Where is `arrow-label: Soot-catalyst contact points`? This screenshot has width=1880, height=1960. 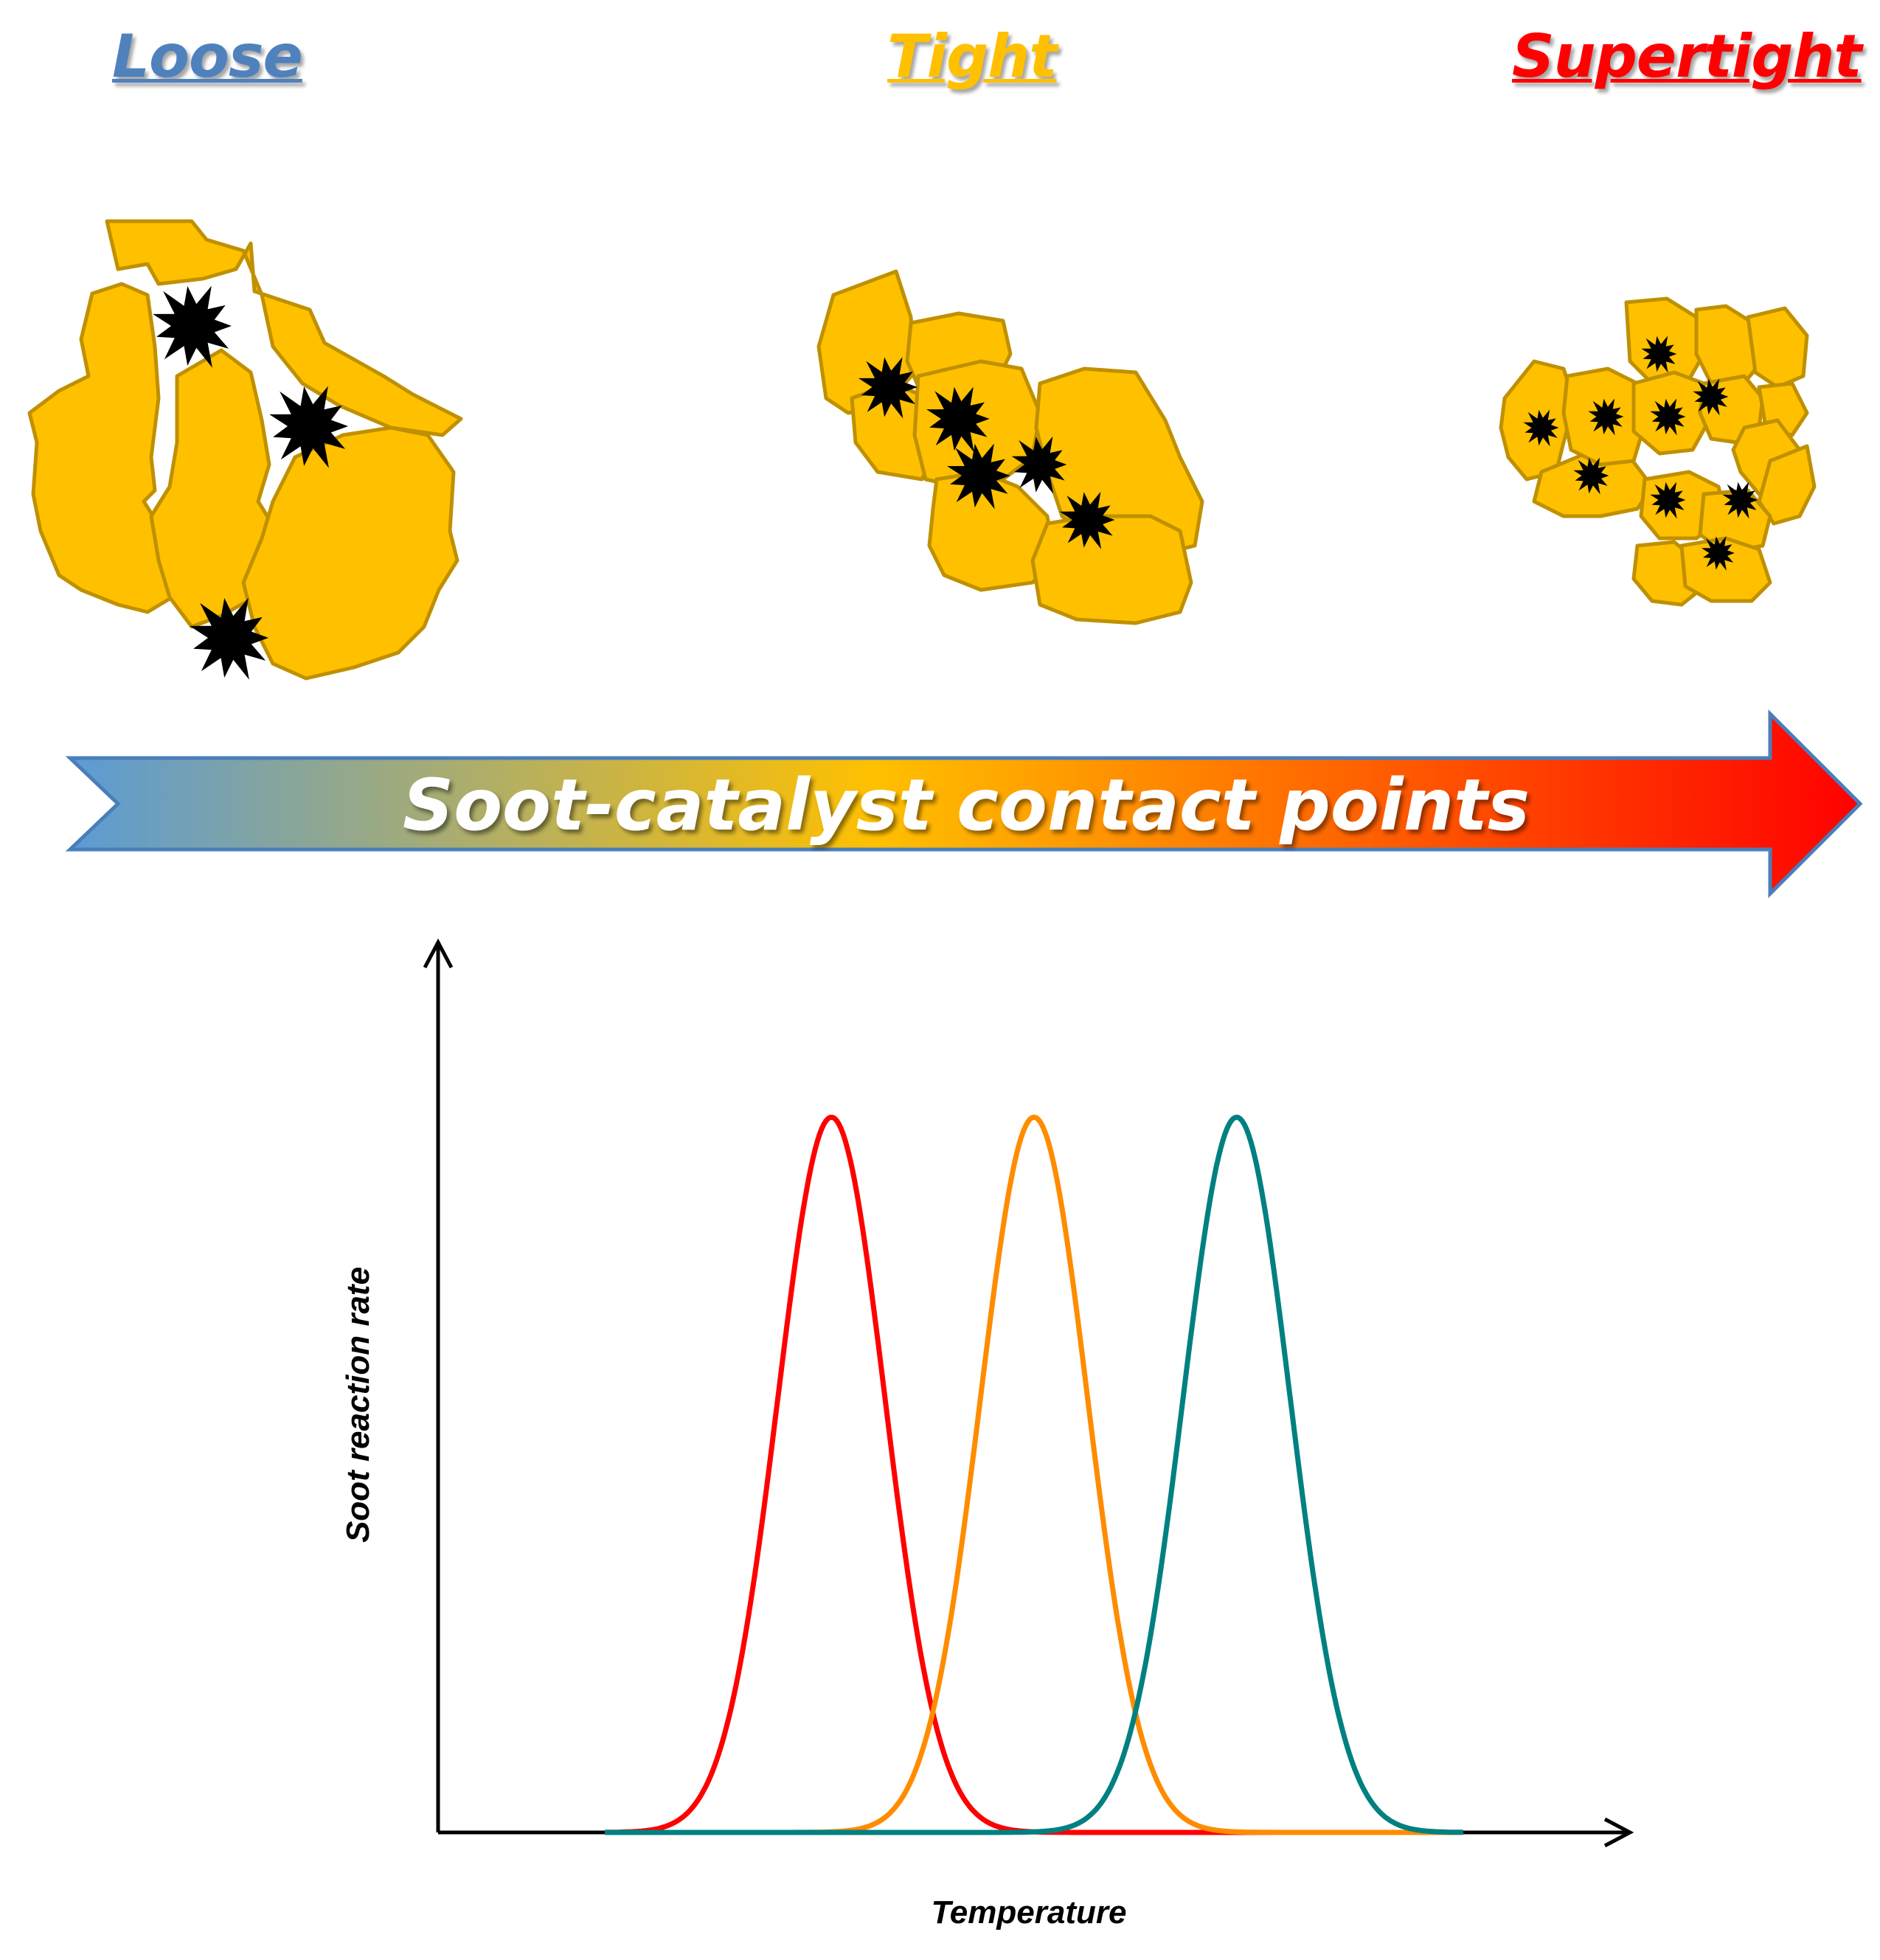
arrow-label: Soot-catalyst contact points is located at coordinates (966, 805).